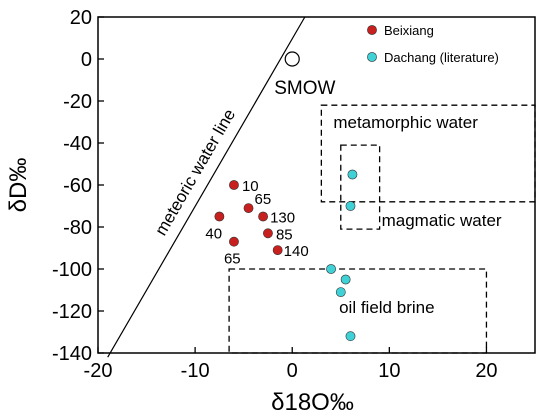 This screenshot has width=550, height=420. I want to click on data-label: 40, so click(213, 234).